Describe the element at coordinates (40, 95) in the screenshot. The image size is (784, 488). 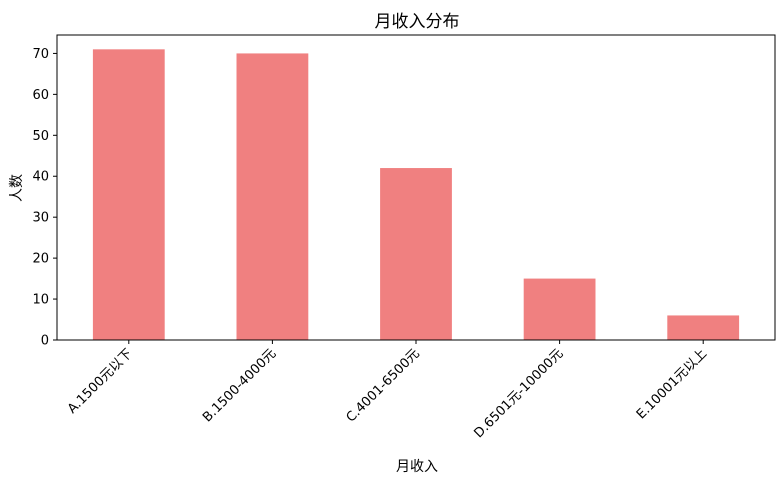
I see `y-tick-label: 60` at that location.